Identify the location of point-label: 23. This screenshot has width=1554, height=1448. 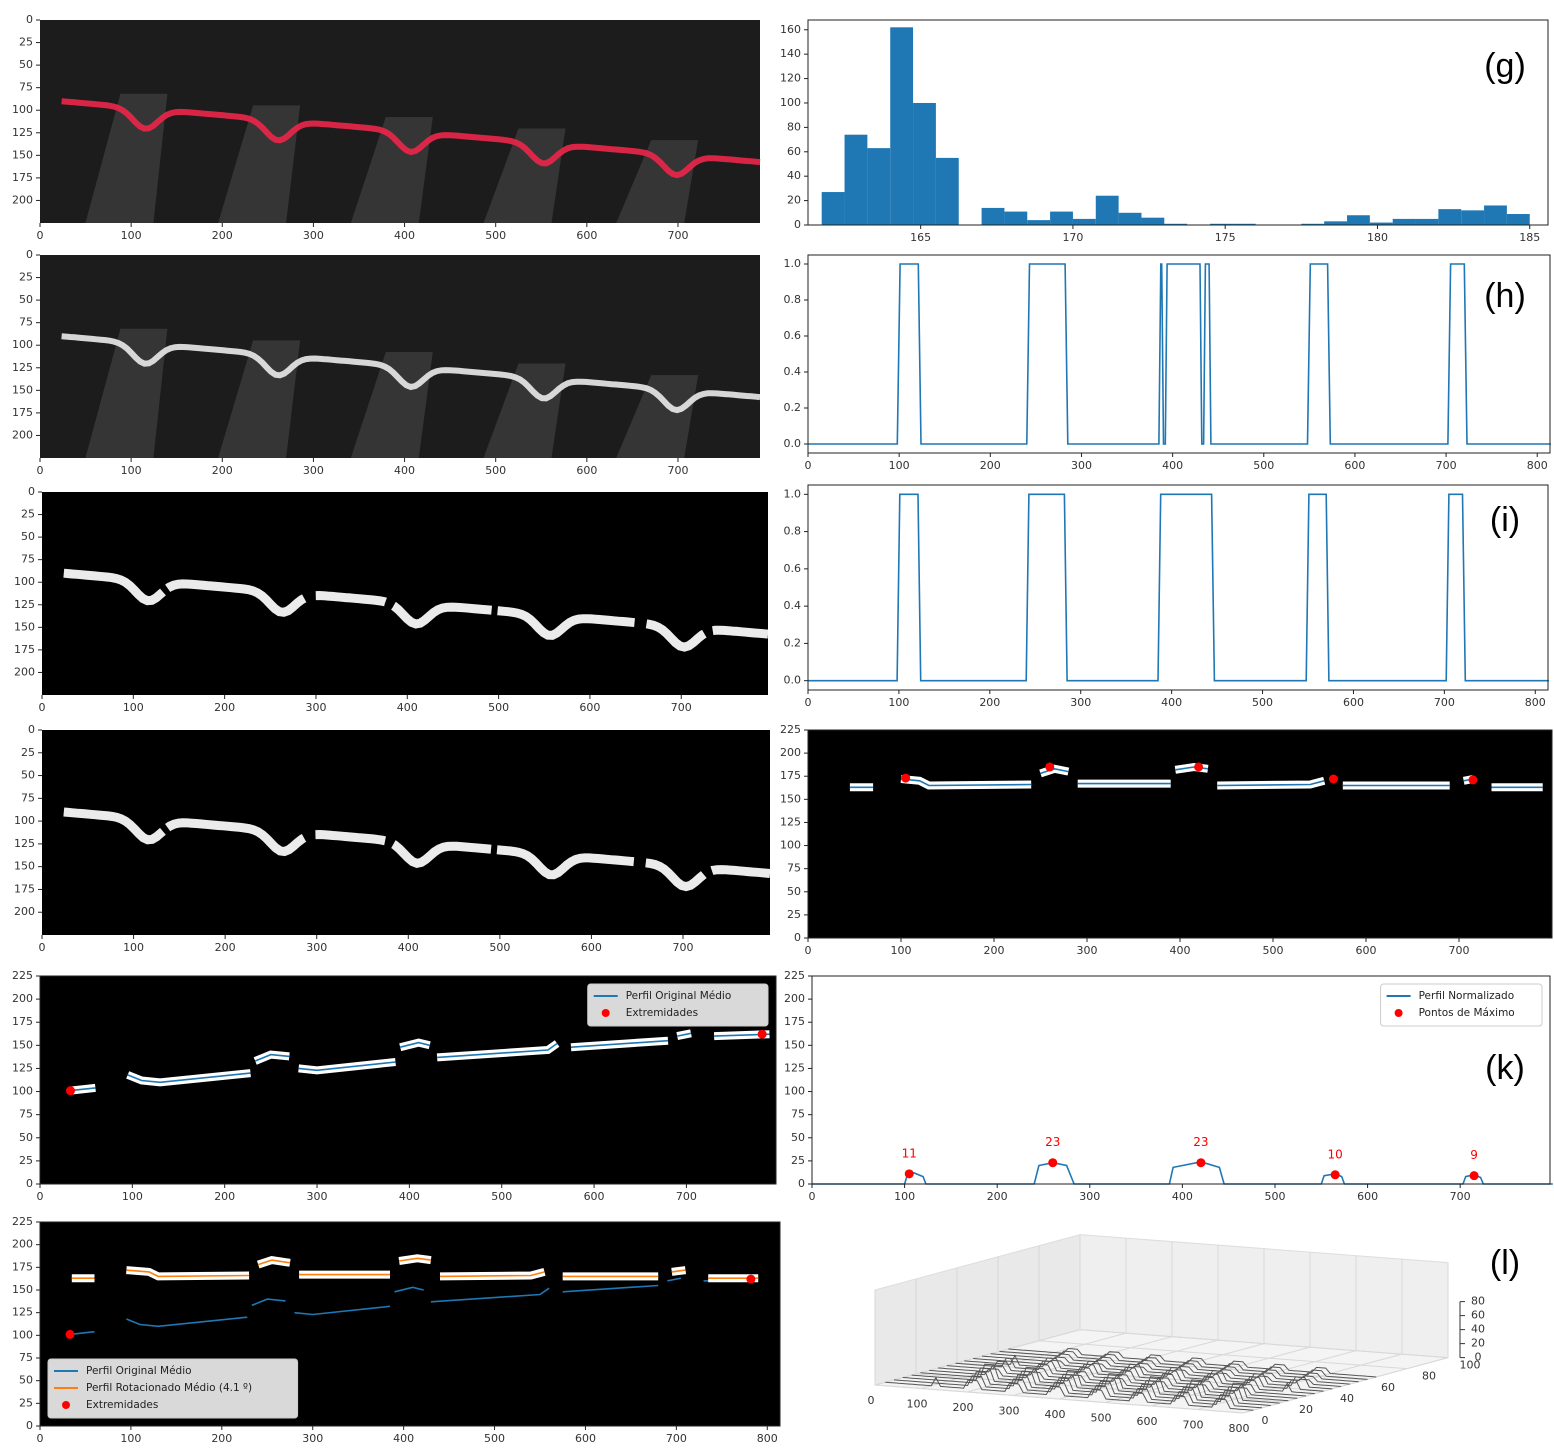
(1052, 1142).